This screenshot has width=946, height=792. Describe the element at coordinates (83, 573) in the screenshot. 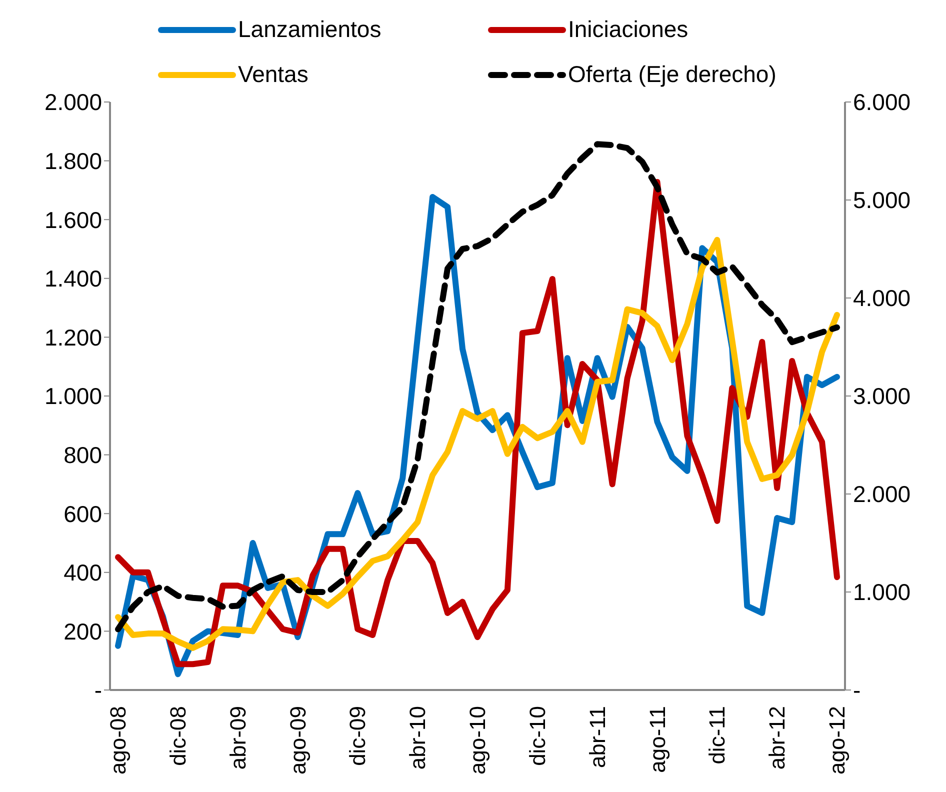

I see `y-tick-label: 400` at that location.